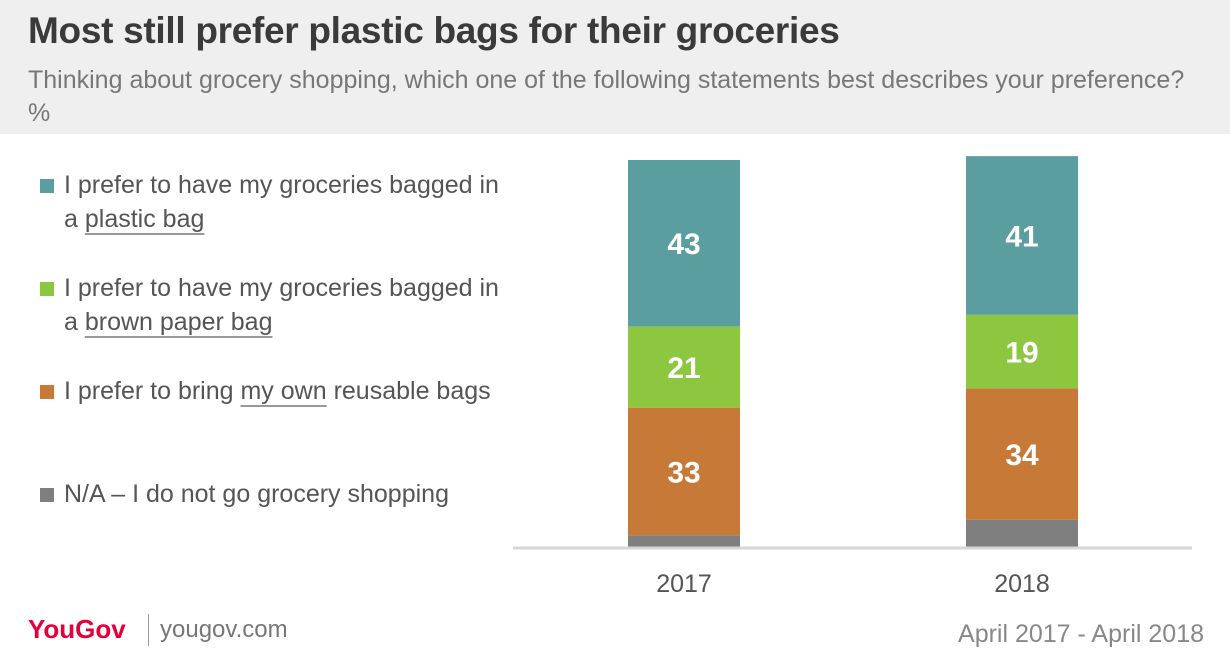  Describe the element at coordinates (684, 584) in the screenshot. I see `x-tick-label: 2017` at that location.